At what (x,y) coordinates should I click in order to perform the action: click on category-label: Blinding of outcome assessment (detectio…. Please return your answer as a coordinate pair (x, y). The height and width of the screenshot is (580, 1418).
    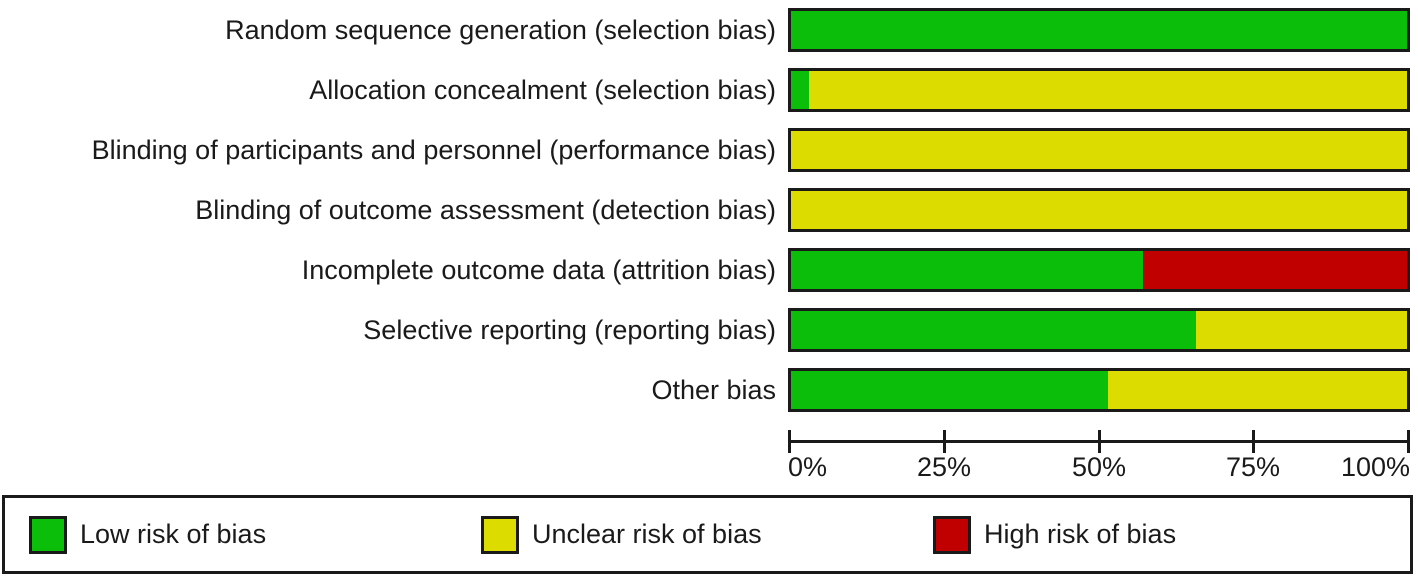
    Looking at the image, I should click on (485, 210).